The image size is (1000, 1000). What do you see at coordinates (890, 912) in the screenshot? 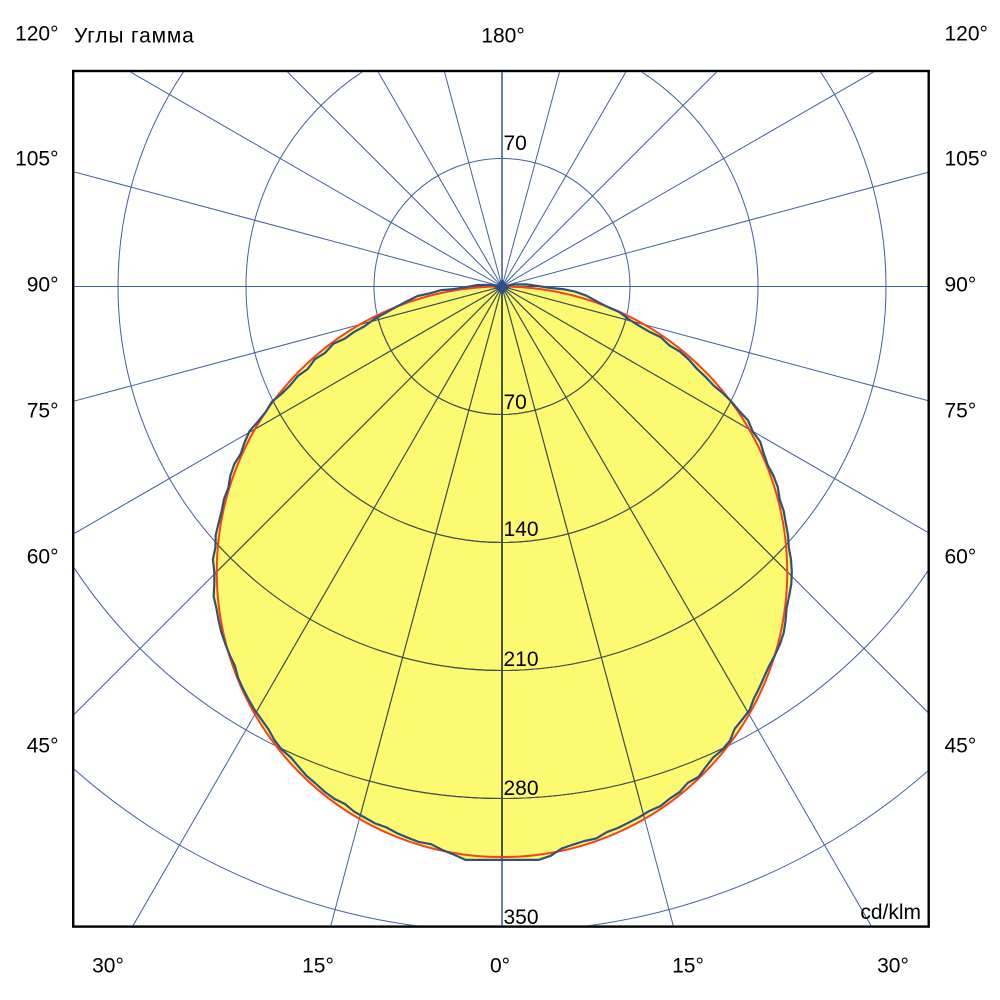
I see `svg-text: cd/klm` at bounding box center [890, 912].